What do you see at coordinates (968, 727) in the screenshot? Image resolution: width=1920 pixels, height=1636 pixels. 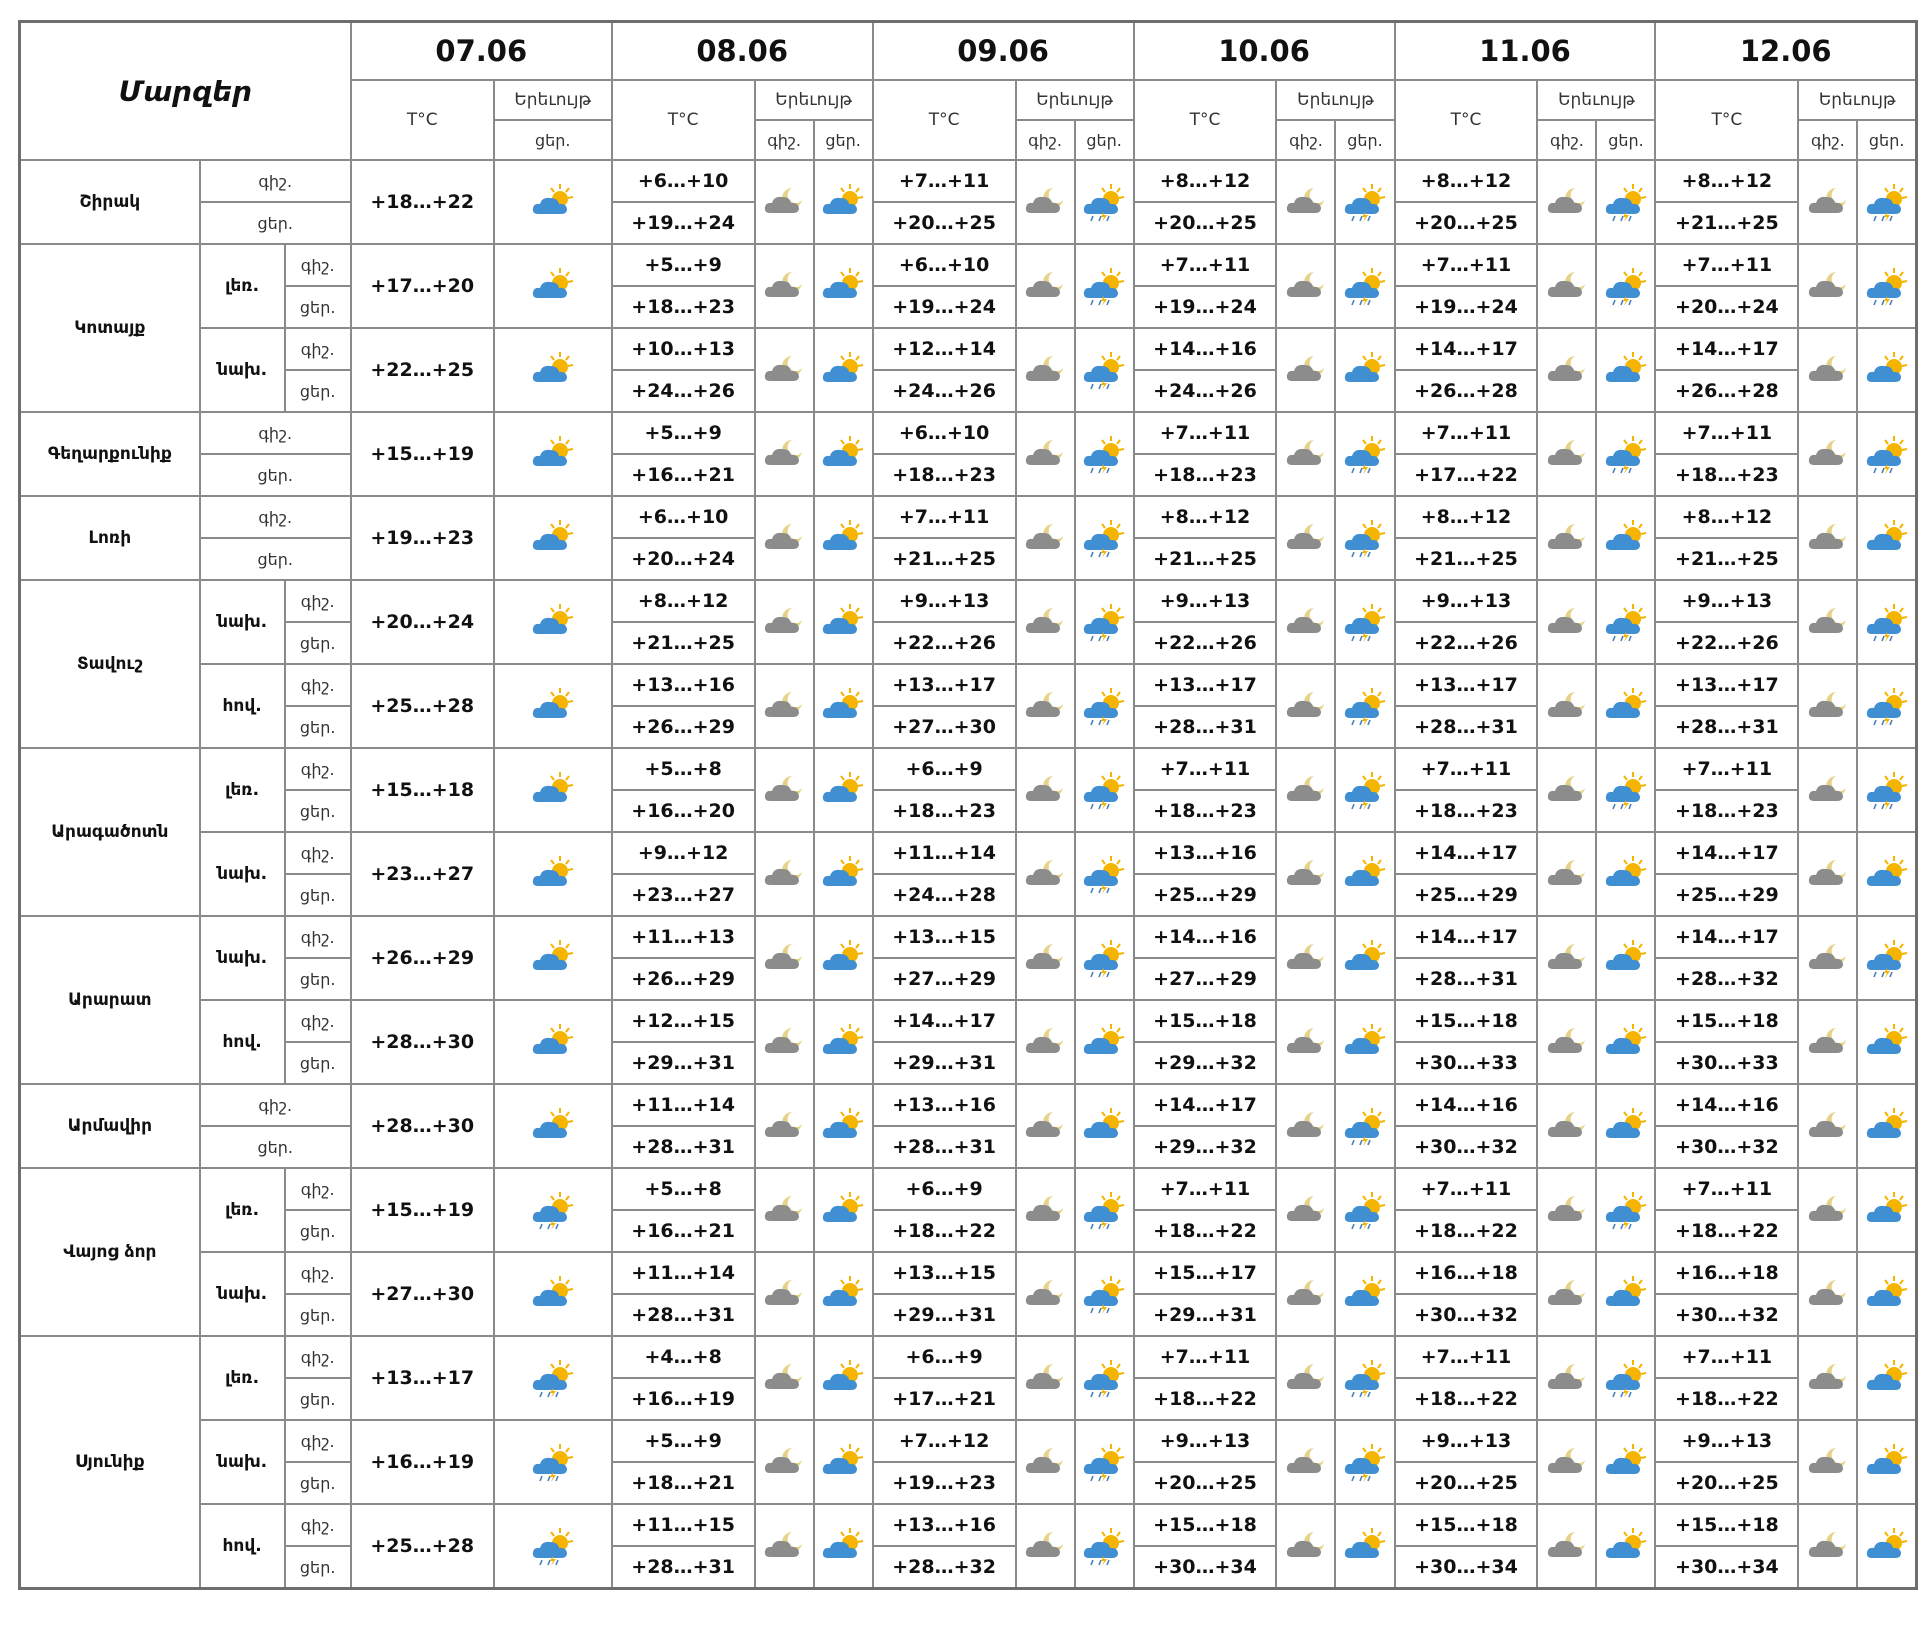 I see `table-row: ցեր. +26…+29 +27…+30 +28…+31 +28…+31 +28…+31` at bounding box center [968, 727].